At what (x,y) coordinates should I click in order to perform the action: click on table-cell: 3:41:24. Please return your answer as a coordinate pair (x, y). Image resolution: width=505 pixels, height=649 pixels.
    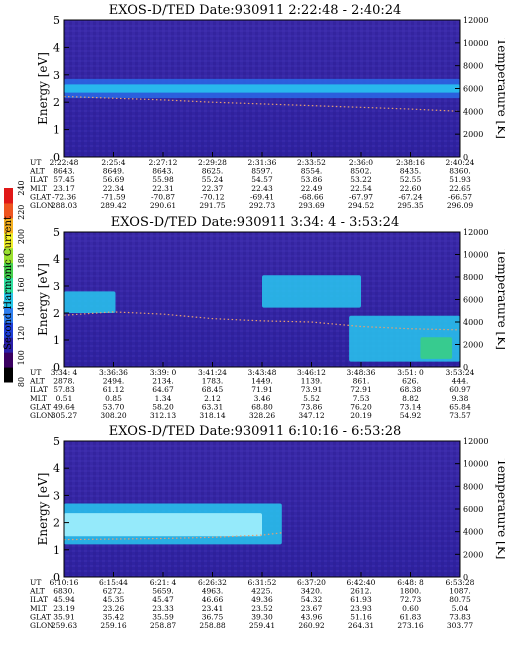
    Looking at the image, I should click on (212, 372).